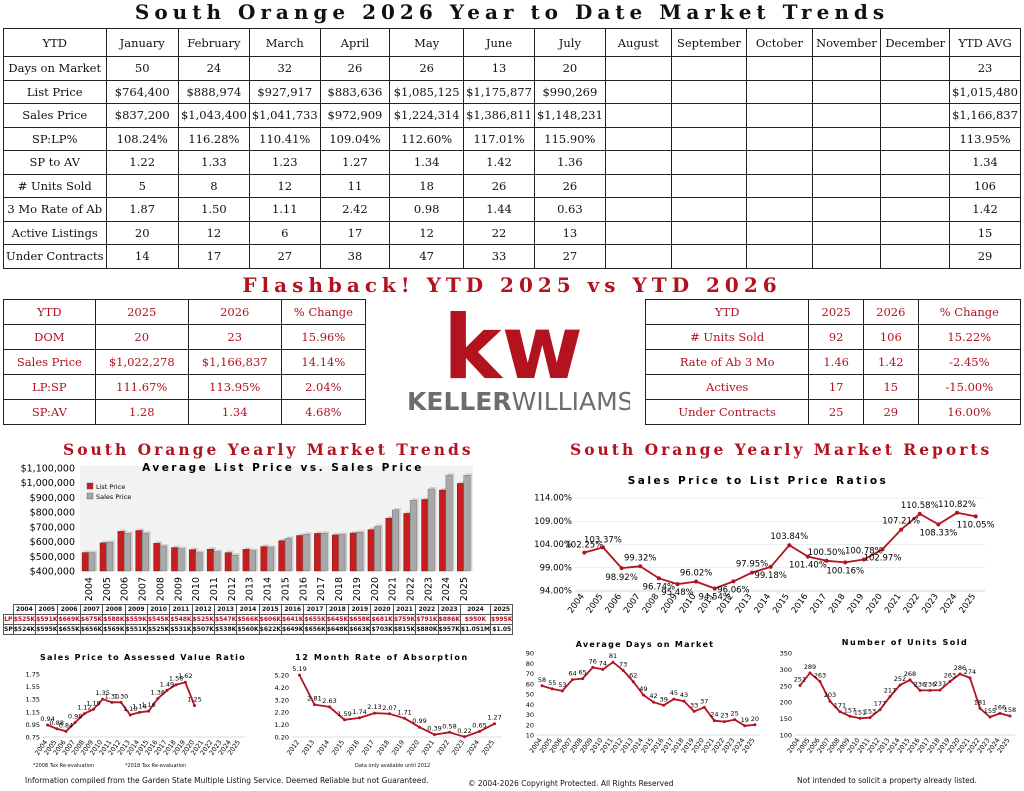 Image resolution: width=1024 pixels, height=791 pixels. What do you see at coordinates (355, 138) in the screenshot?
I see `table-cell: 109.04%` at bounding box center [355, 138].